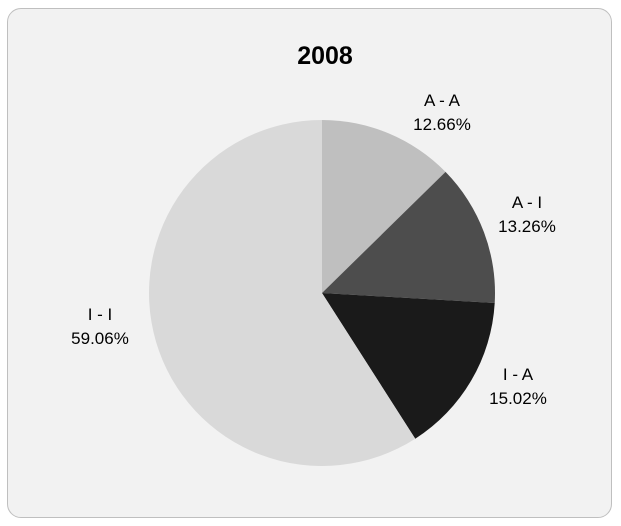 This screenshot has width=621, height=526. Describe the element at coordinates (325, 56) in the screenshot. I see `chart-title: 2008` at that location.